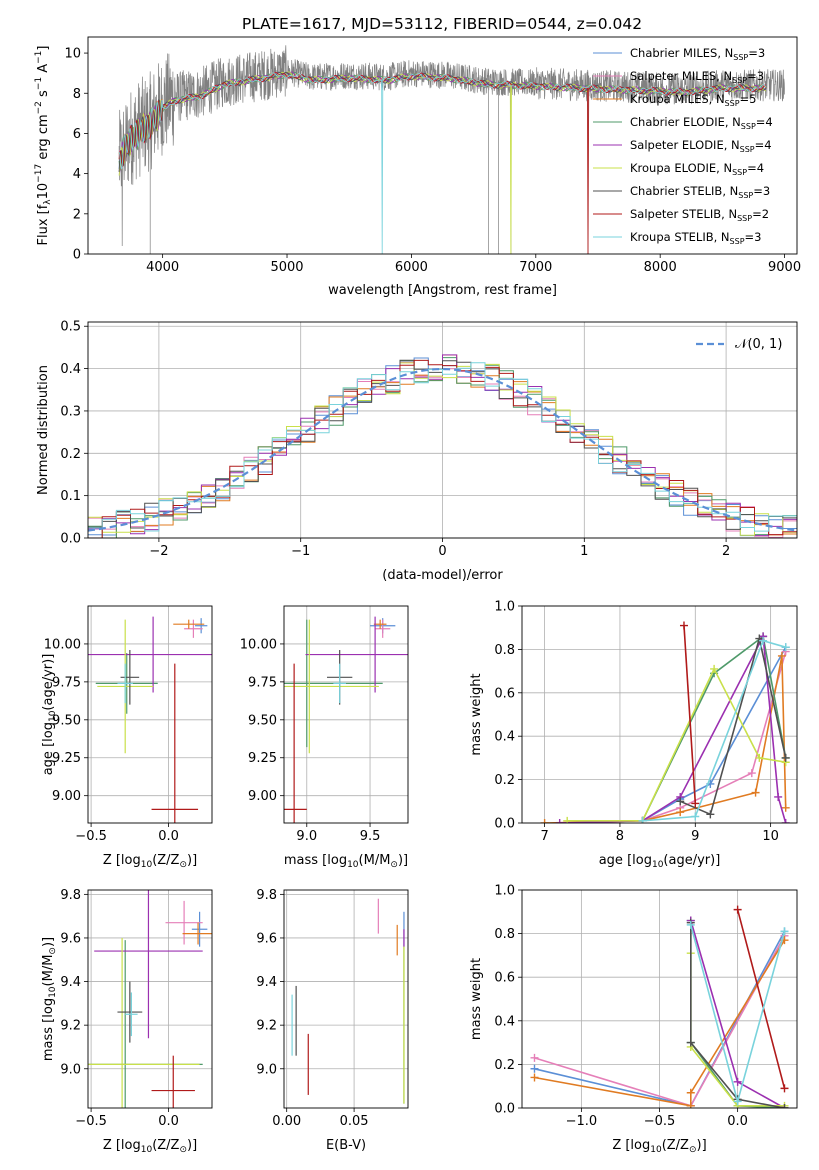  What do you see at coordinates (315, 860) in the screenshot?
I see `label-part: mass [log` at bounding box center [315, 860].